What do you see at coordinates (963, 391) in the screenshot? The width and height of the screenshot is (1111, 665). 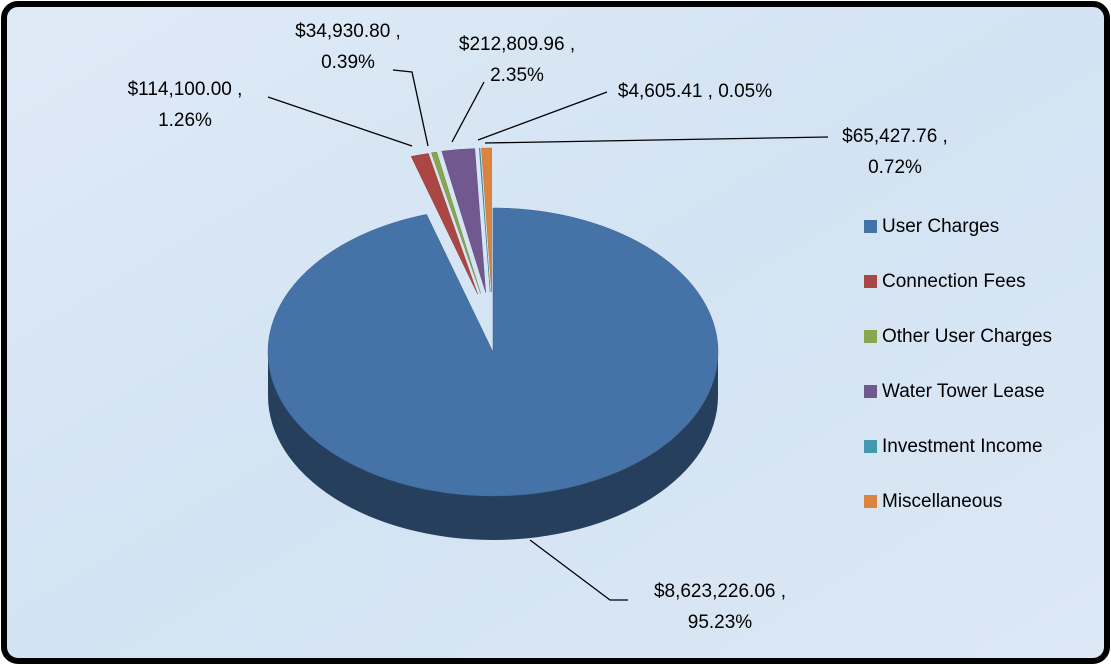 I see `legend-label: Water Tower Lease` at bounding box center [963, 391].